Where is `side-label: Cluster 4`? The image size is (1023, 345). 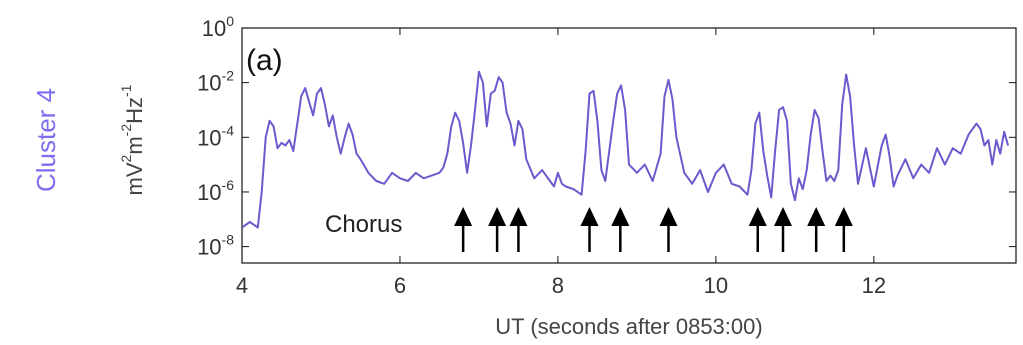 side-label: Cluster 4 is located at coordinates (46, 140).